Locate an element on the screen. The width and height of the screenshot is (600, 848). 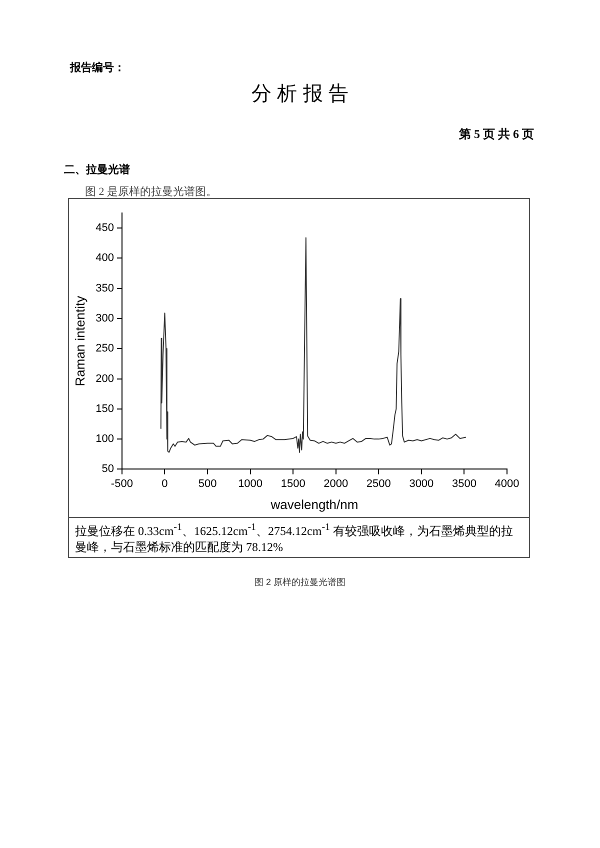
y-tick-label: 250 is located at coordinates (105, 348).